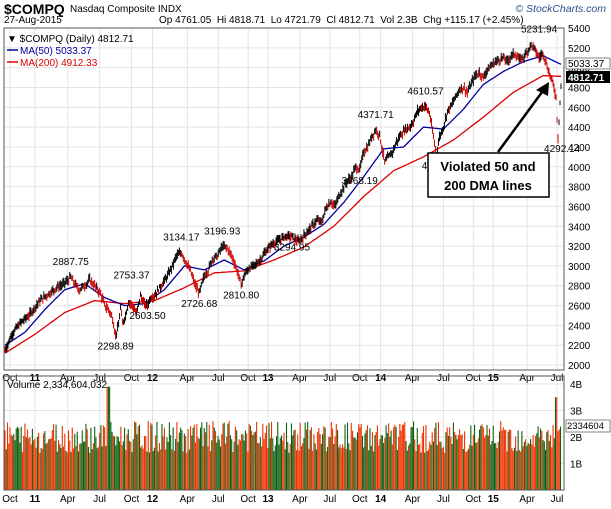 This screenshot has height=509, width=611. What do you see at coordinates (579, 307) in the screenshot?
I see `y-tick-label: 2600` at bounding box center [579, 307].